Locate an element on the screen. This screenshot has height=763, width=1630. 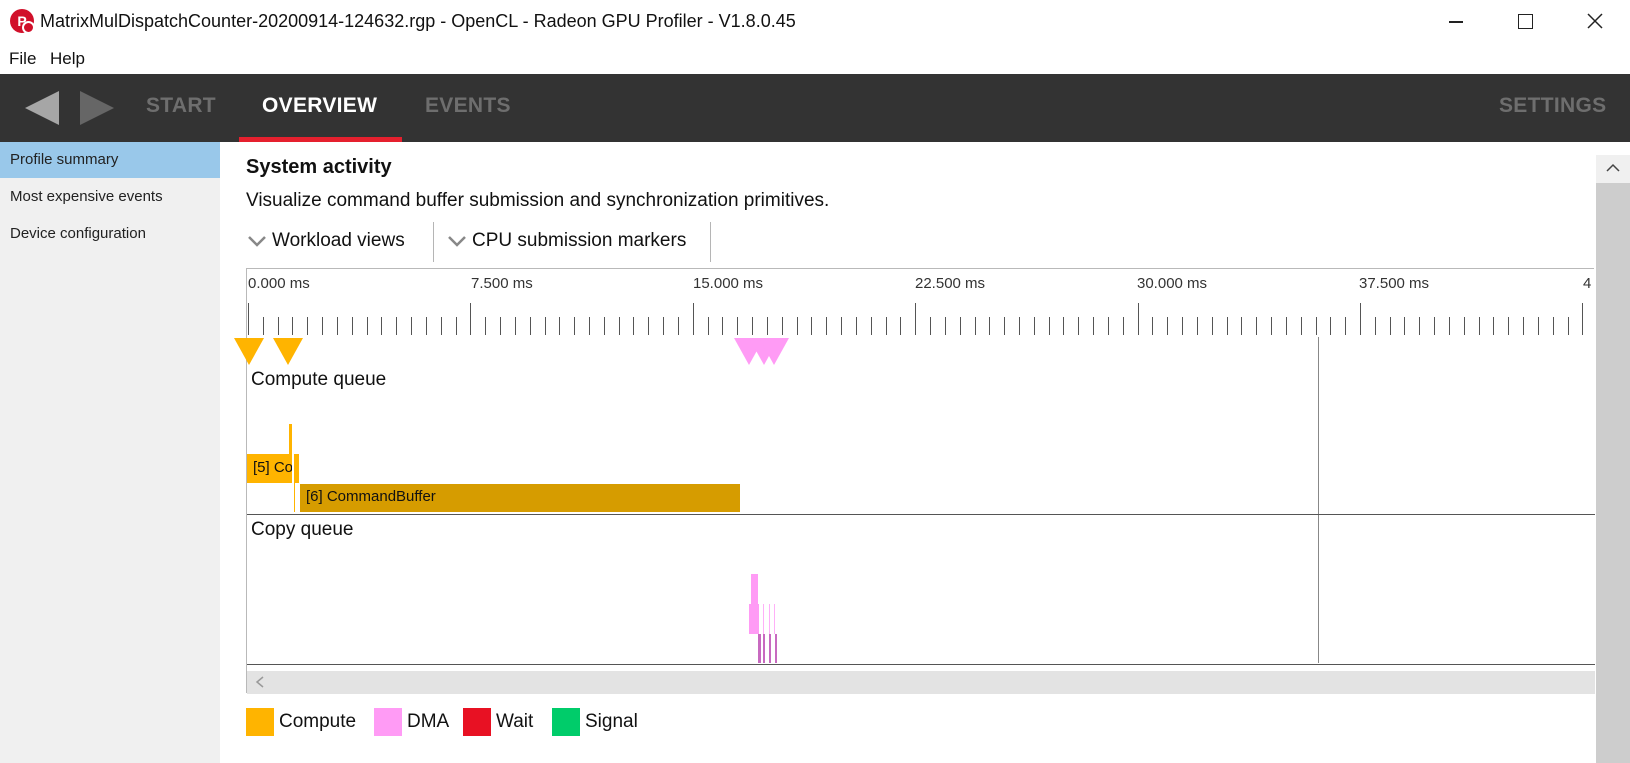
vertical-scrollbar is located at coordinates (1613, 459).